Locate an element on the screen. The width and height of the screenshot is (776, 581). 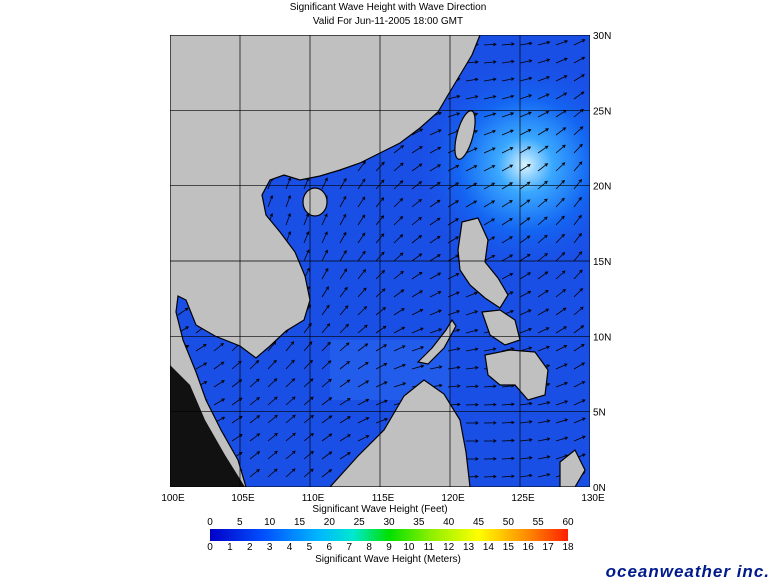
meter-label: 14 is located at coordinates (489, 547).